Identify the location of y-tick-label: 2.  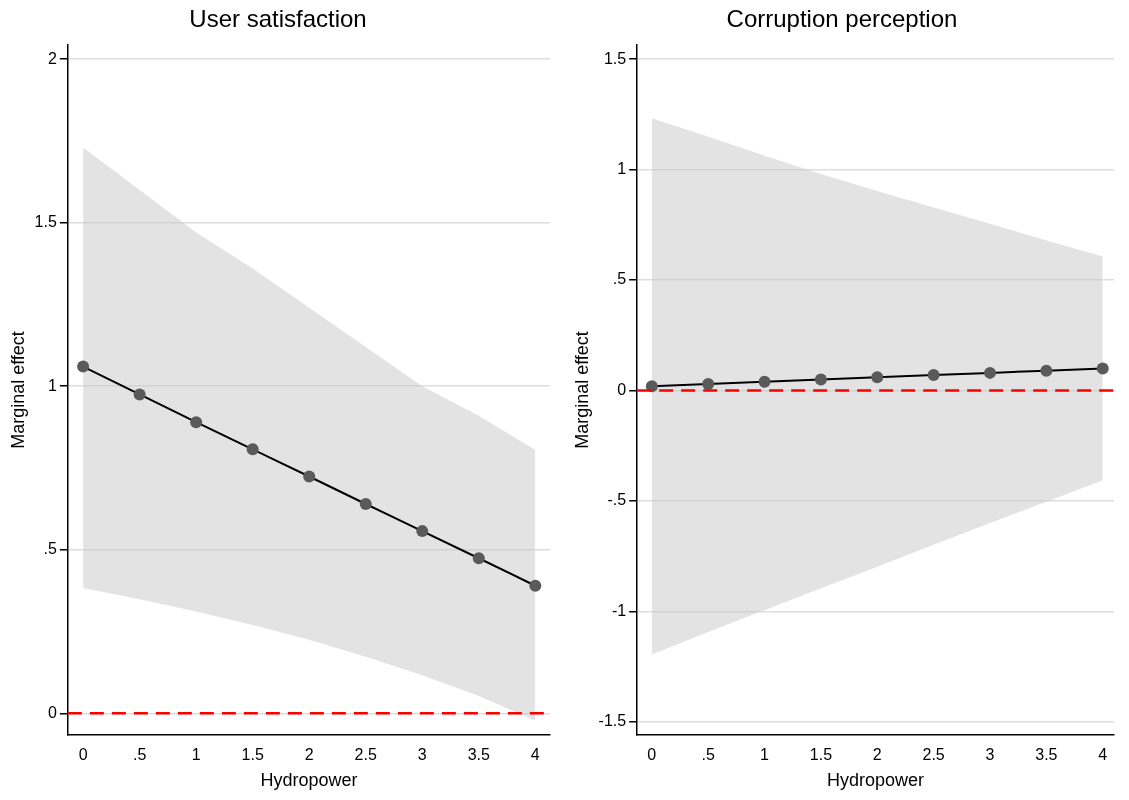
(52, 58).